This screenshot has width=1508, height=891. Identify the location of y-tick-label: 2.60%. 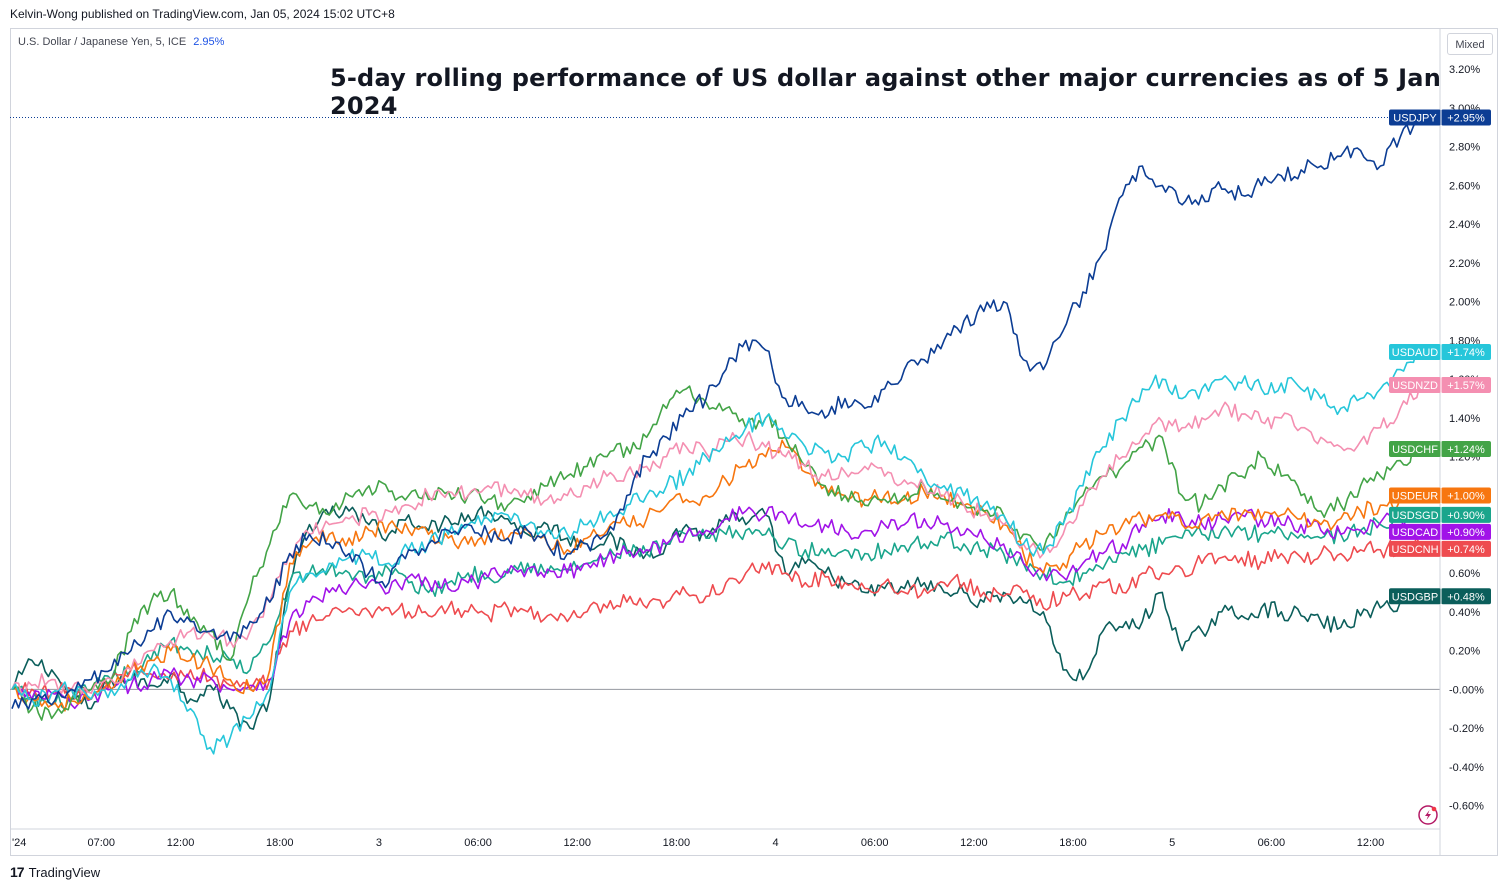
(1464, 186).